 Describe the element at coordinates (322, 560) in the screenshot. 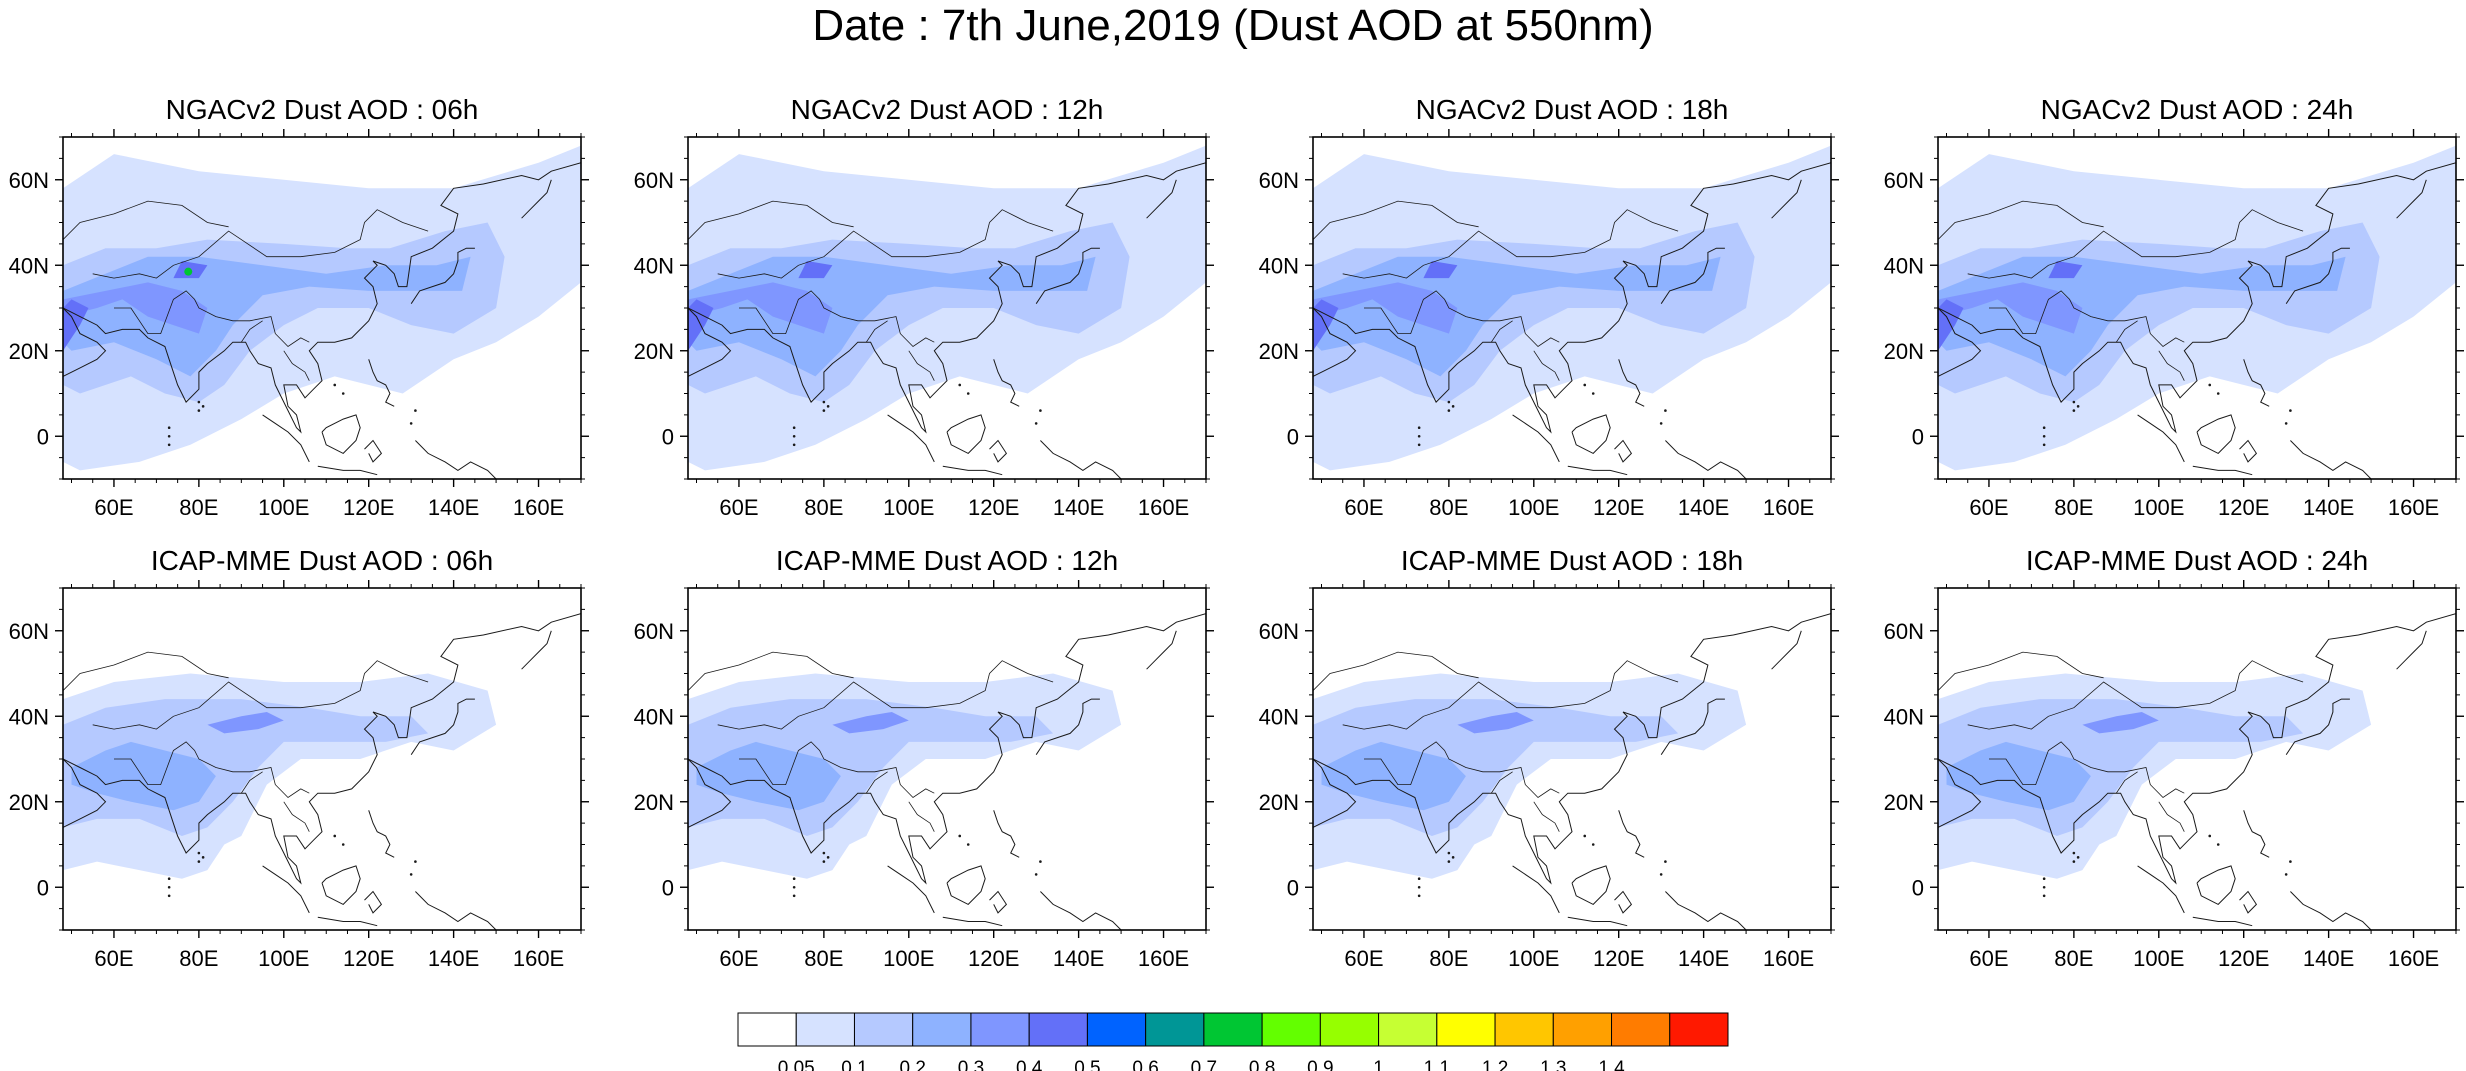

I see `panel-title: ICAP-MME Dust AOD : 06h` at that location.